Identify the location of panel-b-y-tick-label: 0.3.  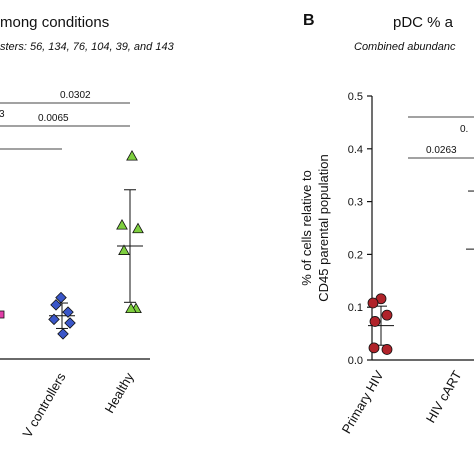
(355, 203).